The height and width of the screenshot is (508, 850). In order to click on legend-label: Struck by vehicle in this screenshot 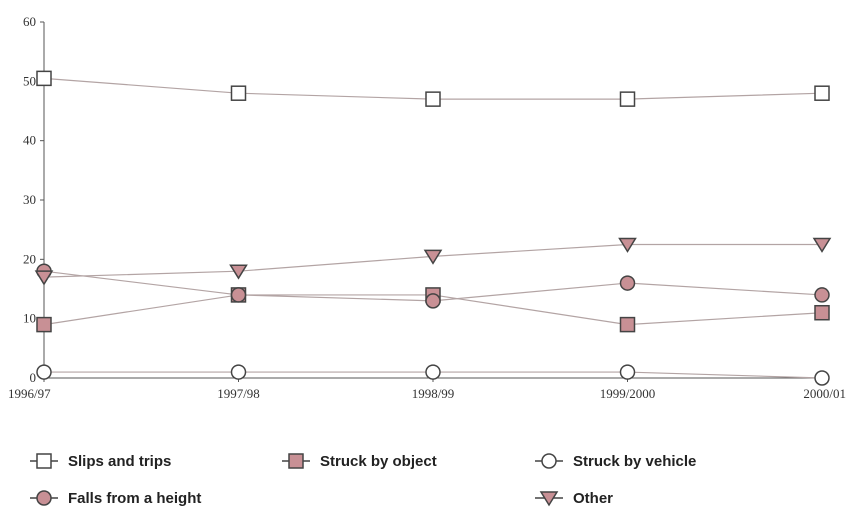, I will do `click(634, 461)`.